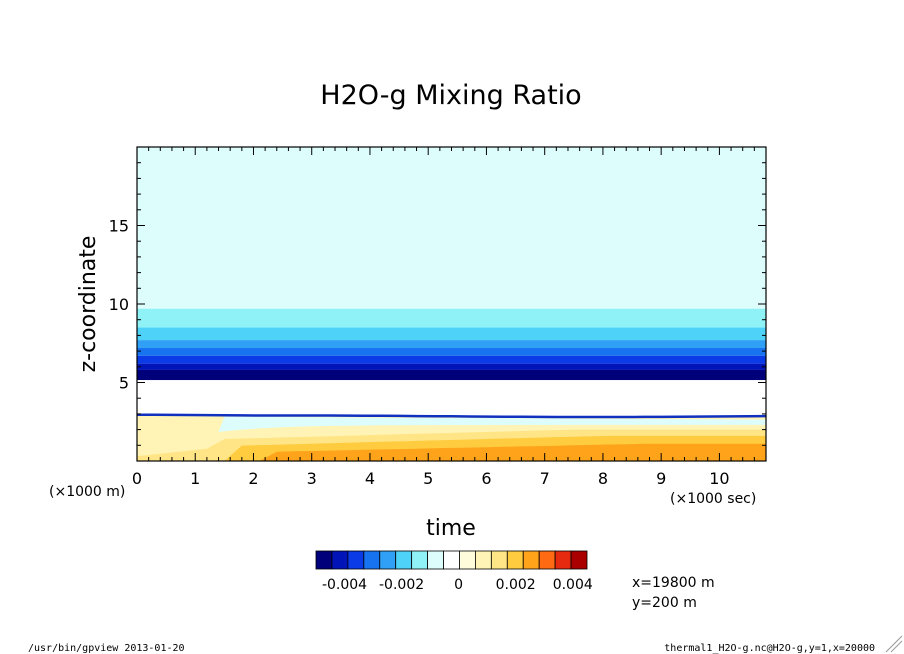 This screenshot has width=904, height=654. What do you see at coordinates (106, 648) in the screenshot?
I see `footer-left: /usr/bin/gpview 2013-01-20` at bounding box center [106, 648].